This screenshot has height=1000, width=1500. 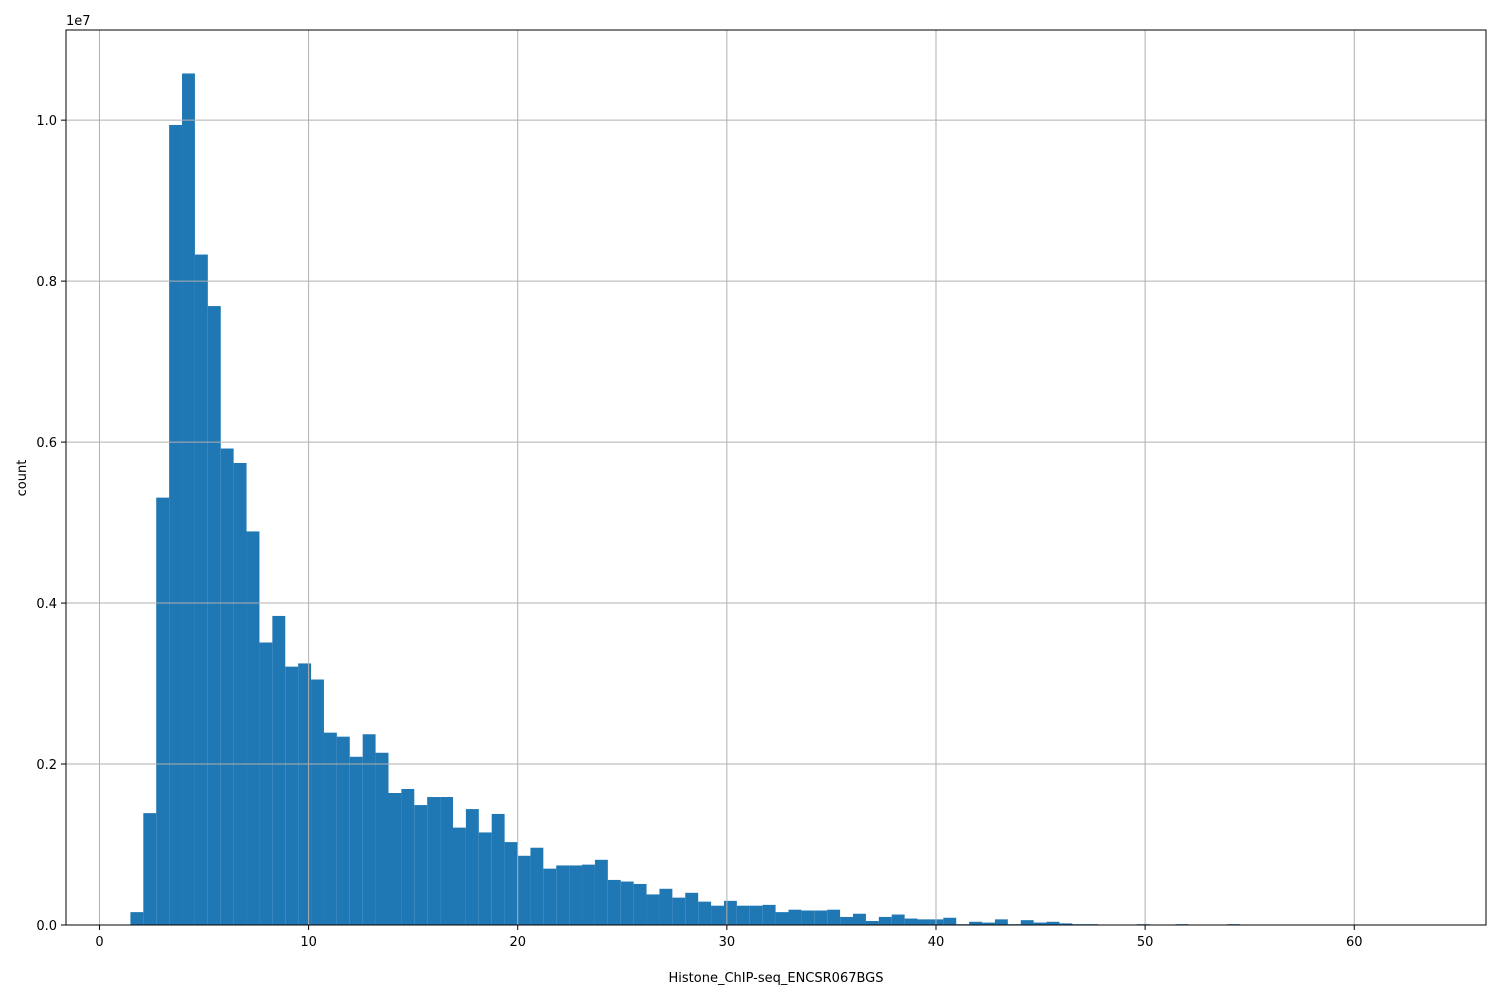 What do you see at coordinates (46, 926) in the screenshot?
I see `y-tick-label: 0.0` at bounding box center [46, 926].